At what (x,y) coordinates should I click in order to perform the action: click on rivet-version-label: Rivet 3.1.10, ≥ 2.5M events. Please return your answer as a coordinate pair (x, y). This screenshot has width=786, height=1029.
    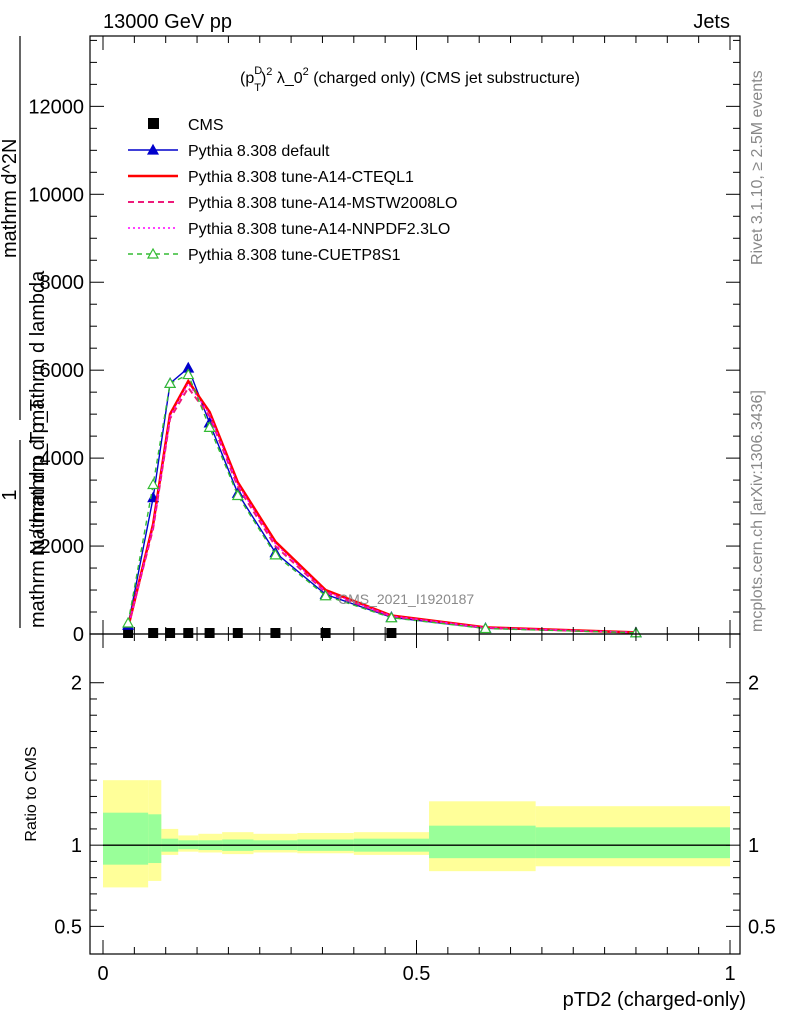
    Looking at the image, I should click on (757, 167).